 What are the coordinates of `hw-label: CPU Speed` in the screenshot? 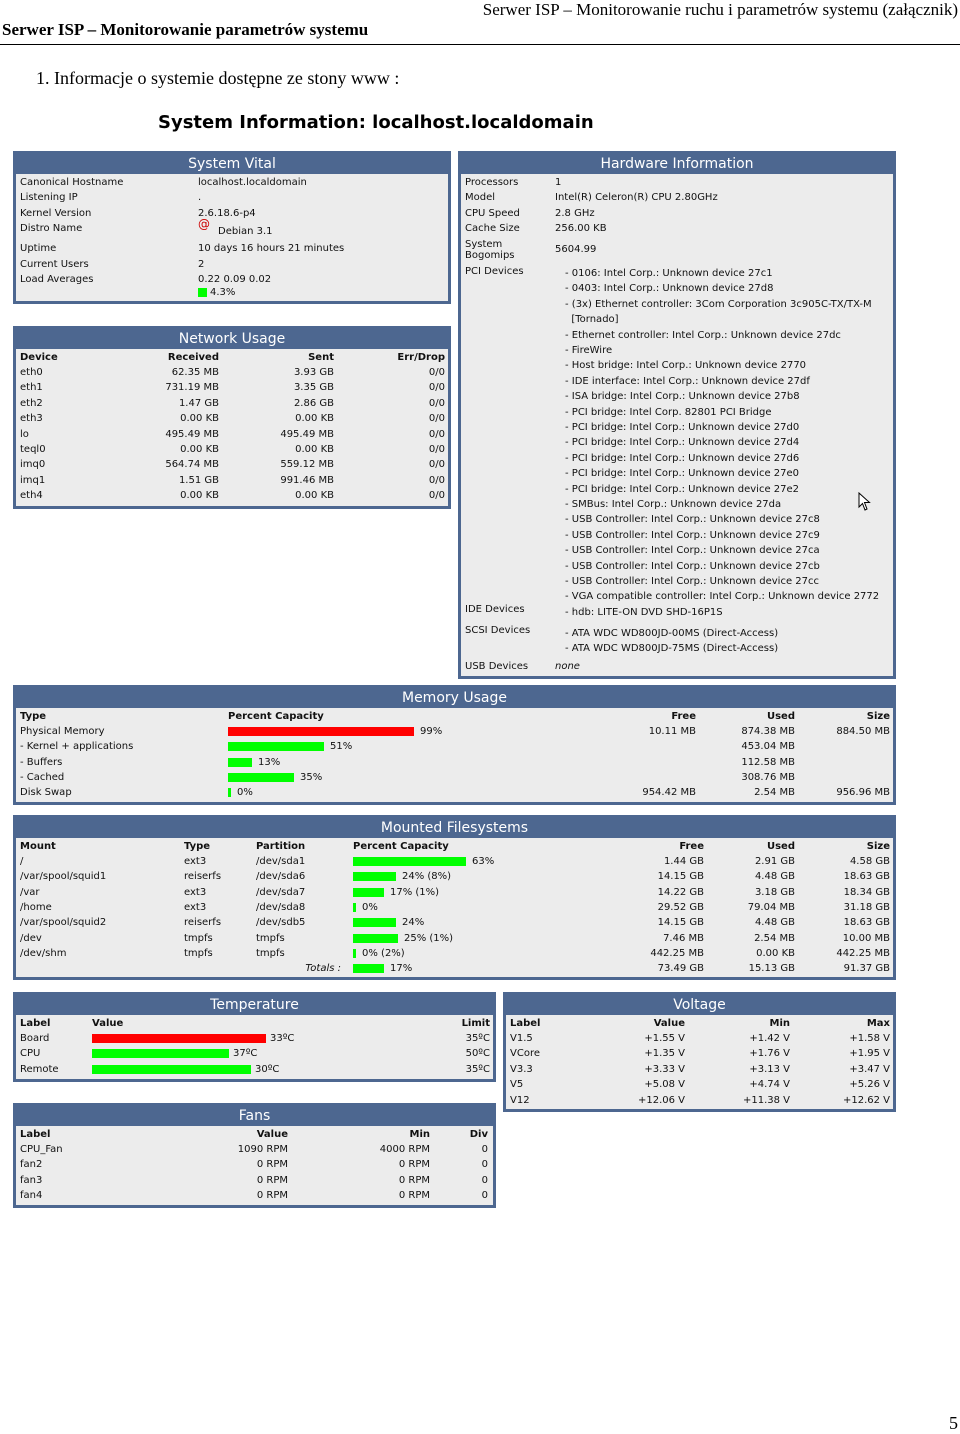 It's located at (492, 213).